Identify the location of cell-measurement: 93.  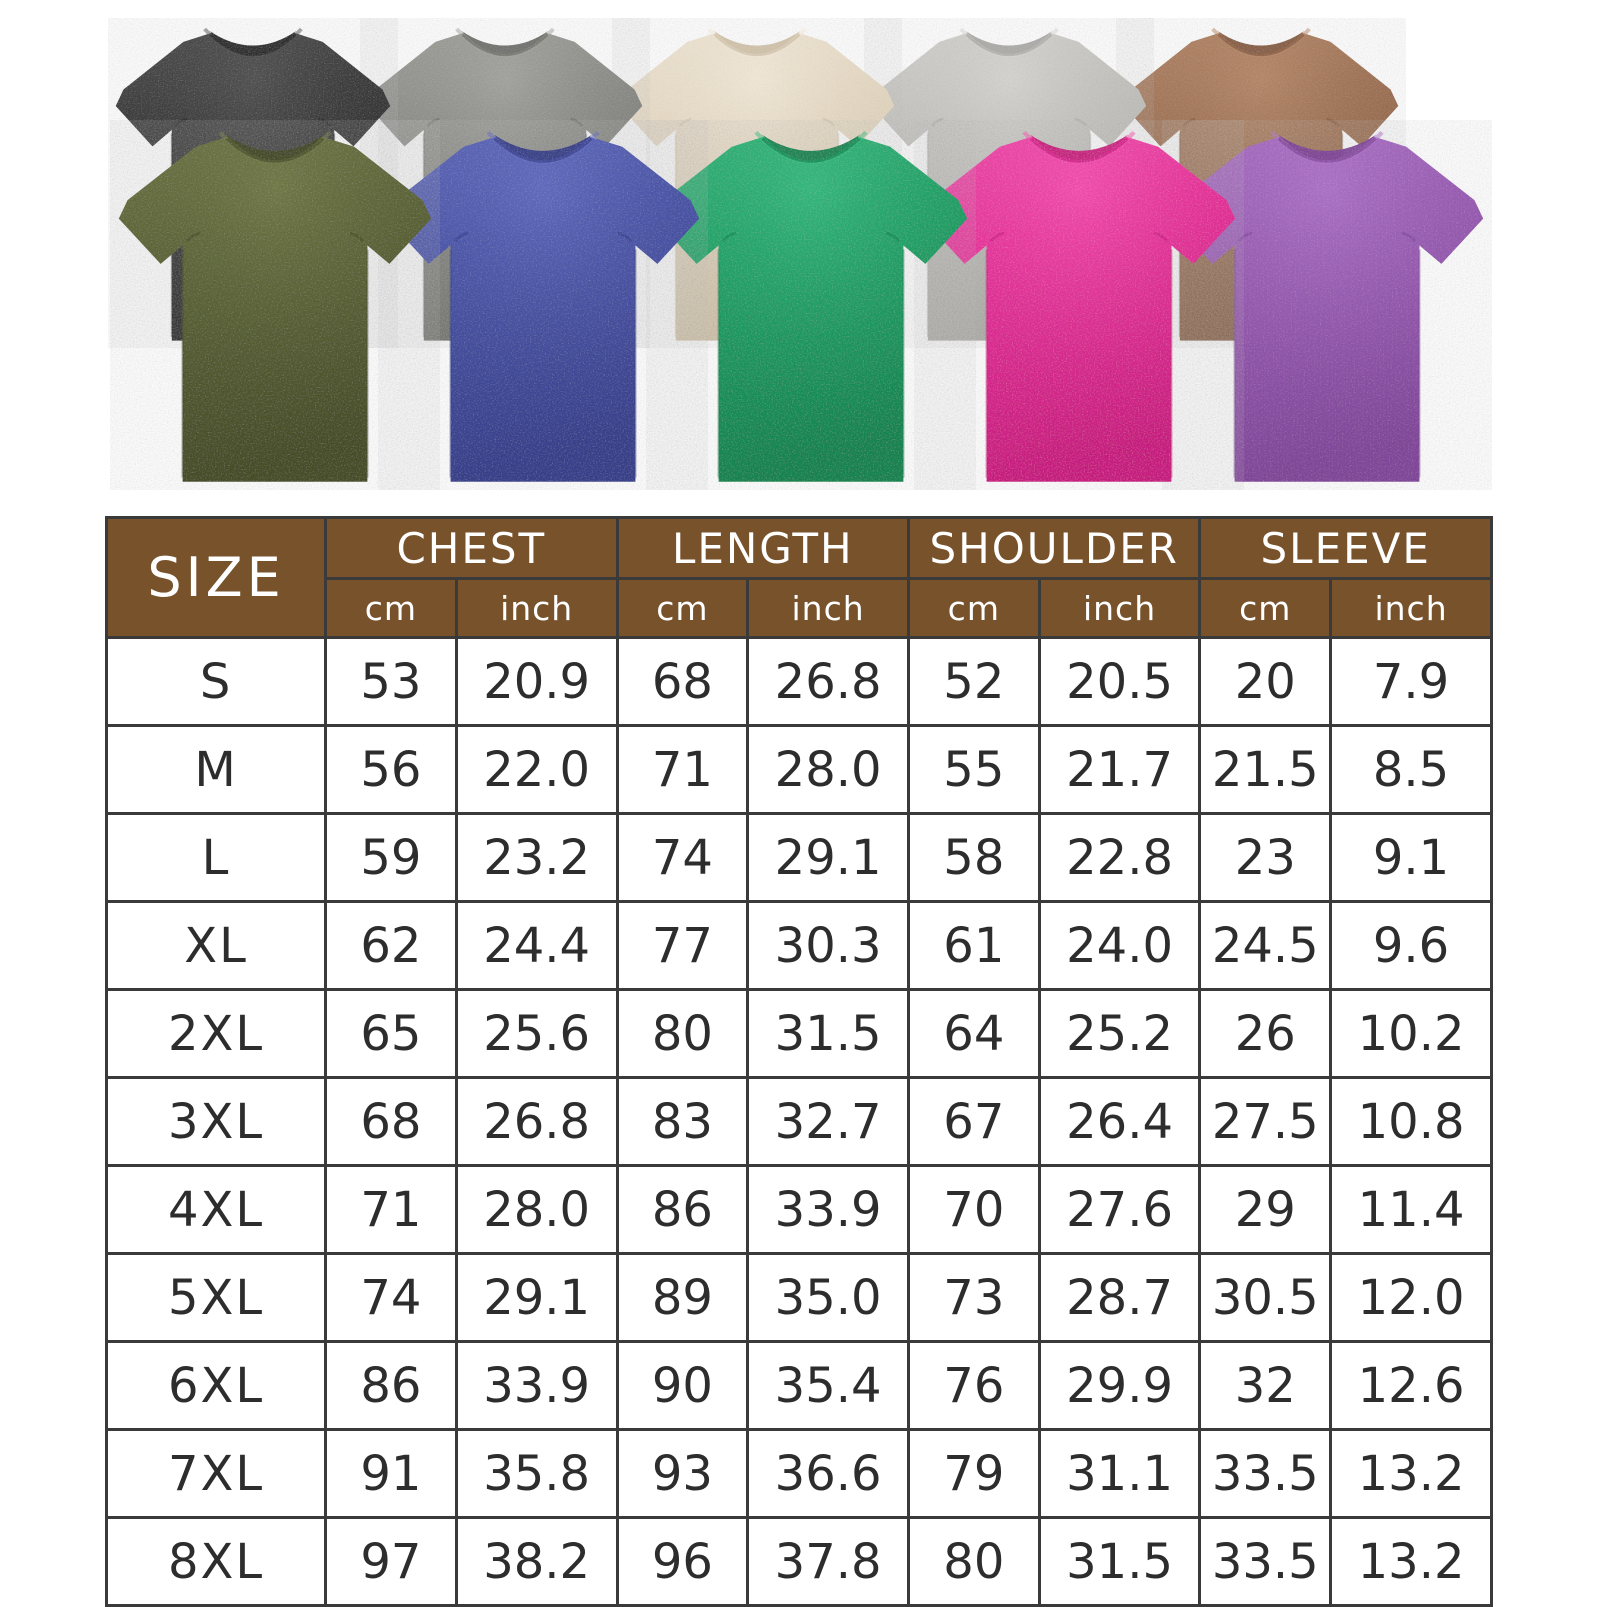
(682, 1473).